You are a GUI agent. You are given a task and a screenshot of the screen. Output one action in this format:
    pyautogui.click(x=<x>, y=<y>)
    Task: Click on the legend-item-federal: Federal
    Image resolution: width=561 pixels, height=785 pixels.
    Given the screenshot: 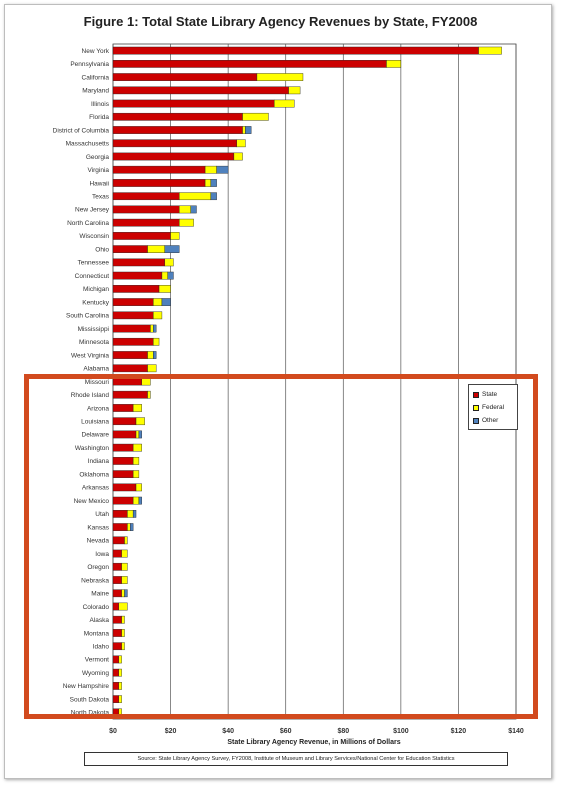 What is the action you would take?
    pyautogui.click(x=493, y=407)
    